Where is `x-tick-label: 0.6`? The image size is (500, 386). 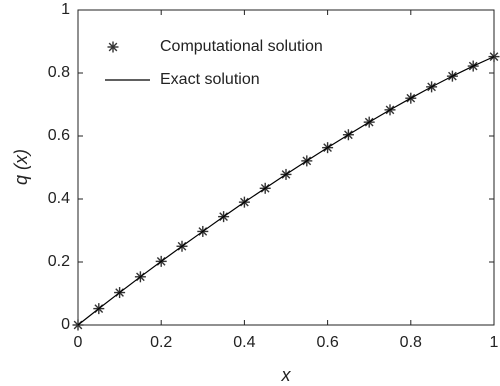 x-tick-label: 0.6 is located at coordinates (327, 342).